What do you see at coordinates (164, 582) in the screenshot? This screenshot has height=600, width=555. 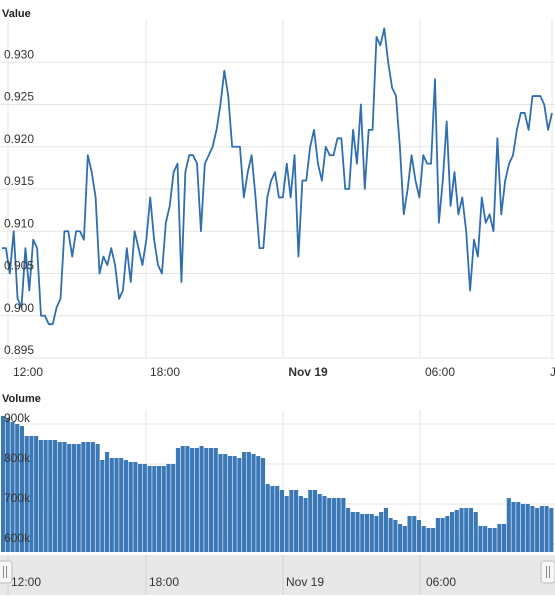 I see `navigator-x-tick-label: 18:00` at bounding box center [164, 582].